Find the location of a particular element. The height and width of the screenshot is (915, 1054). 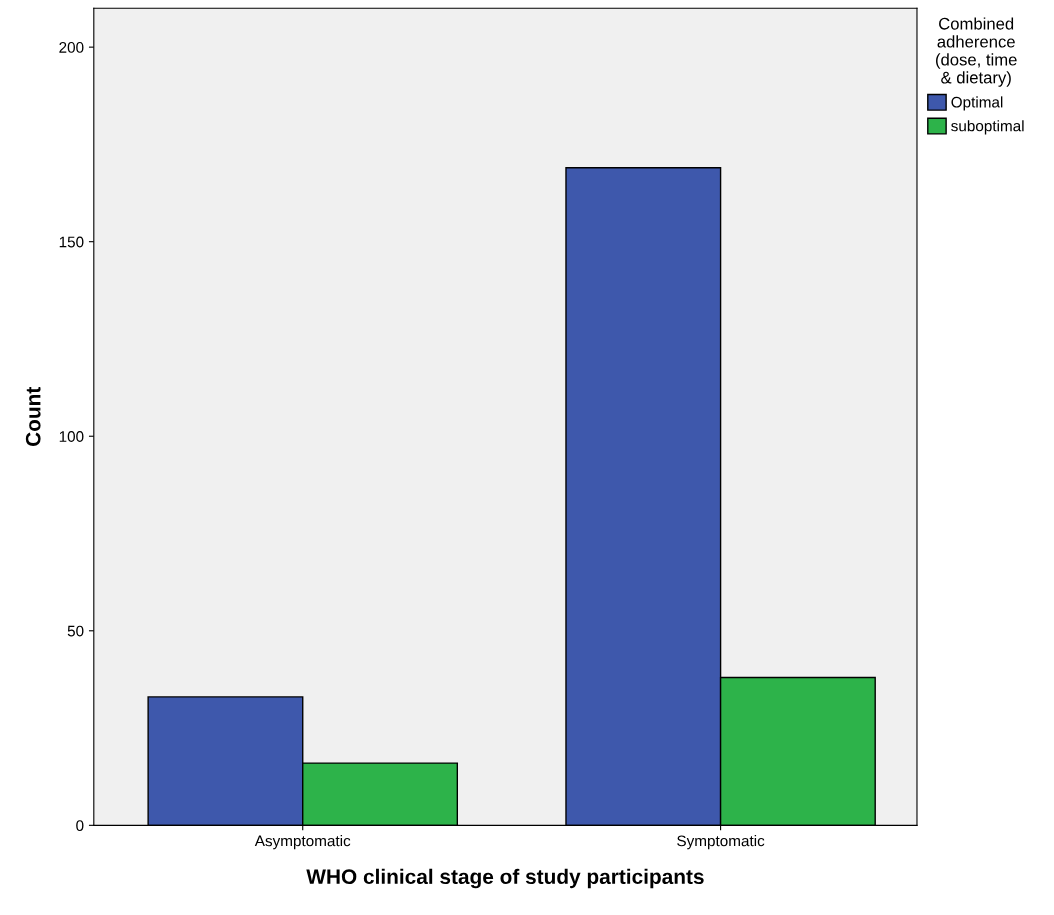

x-tick-label: Asymptomatic is located at coordinates (302, 842).